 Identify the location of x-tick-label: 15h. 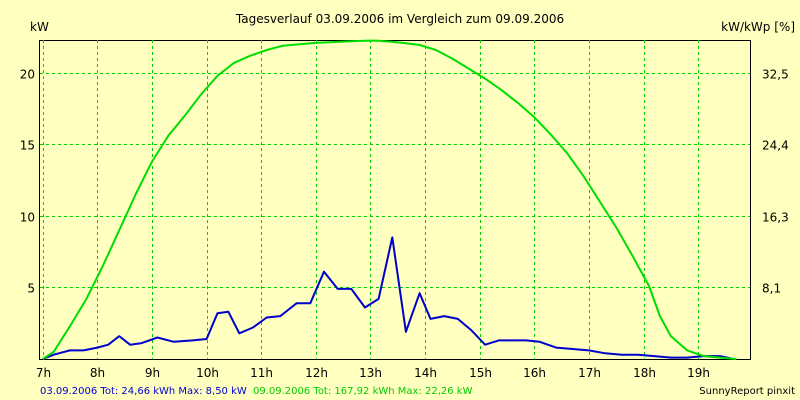
(480, 373).